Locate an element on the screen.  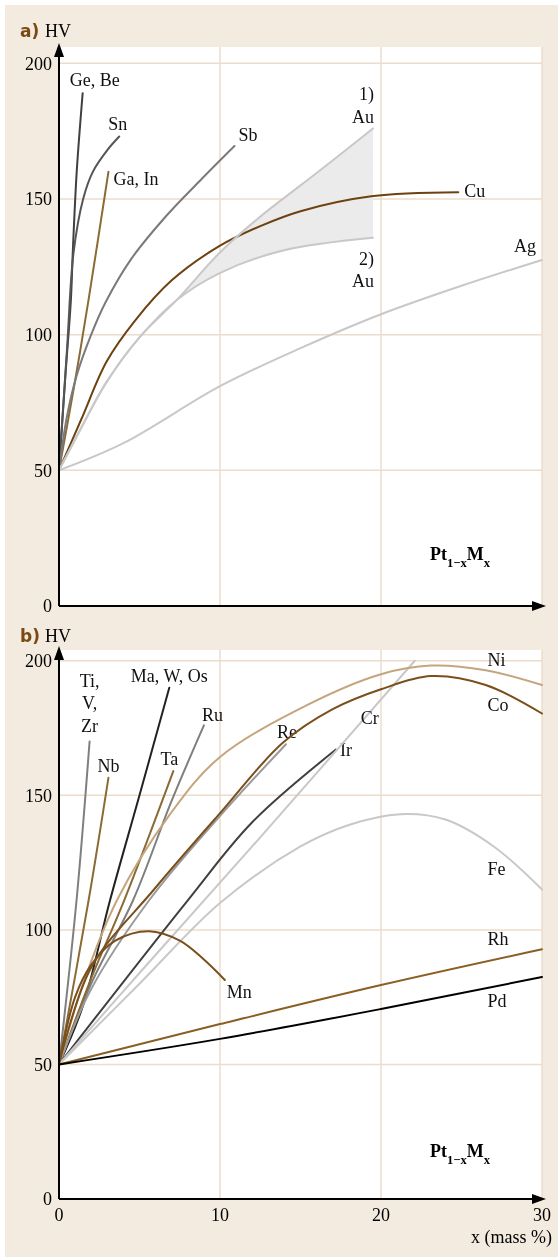
series-label: Fe is located at coordinates (496, 868).